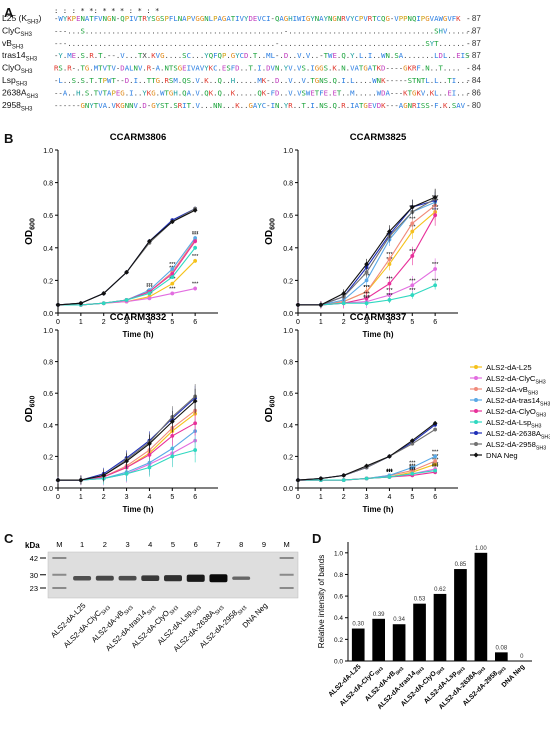  I want to click on x-tick-label: 1, so click(321, 322).